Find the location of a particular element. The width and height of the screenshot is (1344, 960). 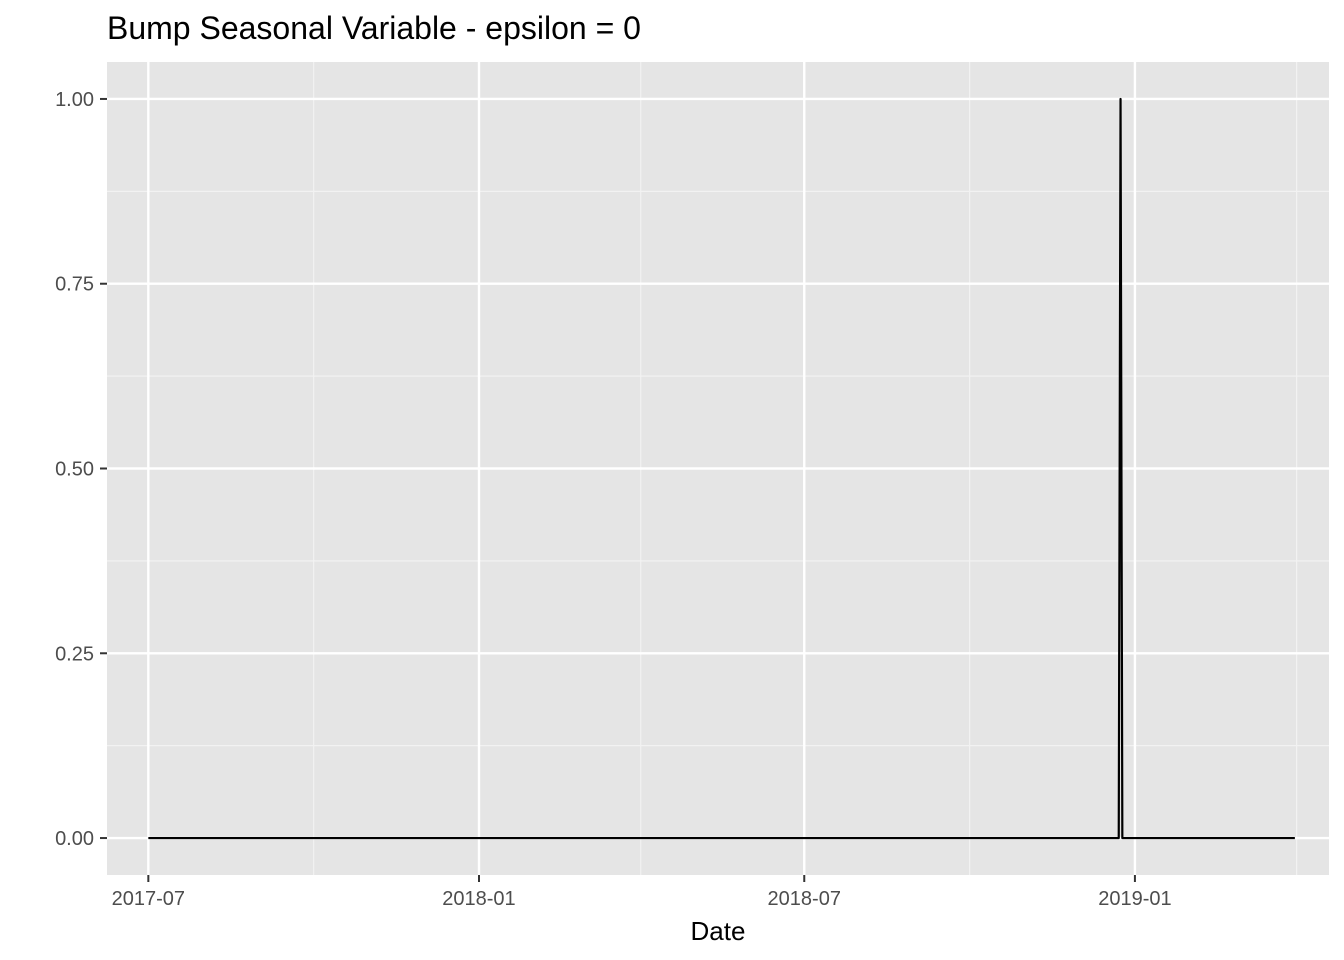

y-axis: 0.00 0.25 0.50 0.75 1.00 is located at coordinates (81, 469).